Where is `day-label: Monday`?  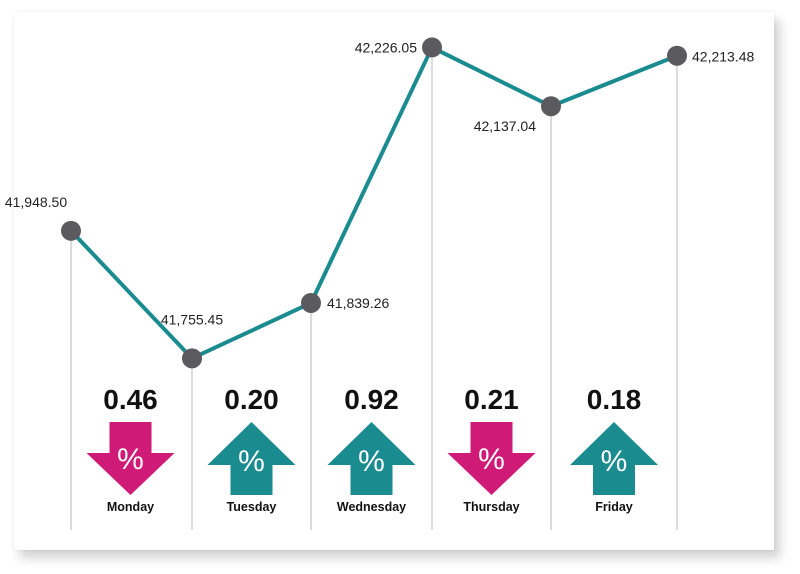 day-label: Monday is located at coordinates (130, 507).